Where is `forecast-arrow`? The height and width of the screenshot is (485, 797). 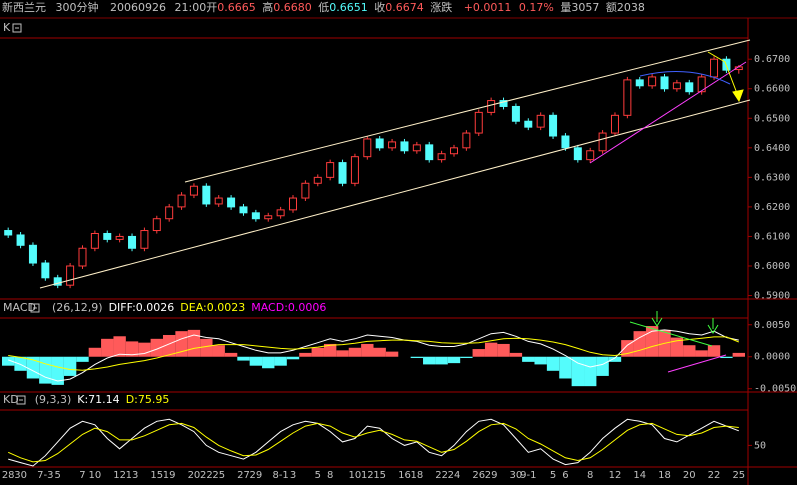 forecast-arrow is located at coordinates (723, 74).